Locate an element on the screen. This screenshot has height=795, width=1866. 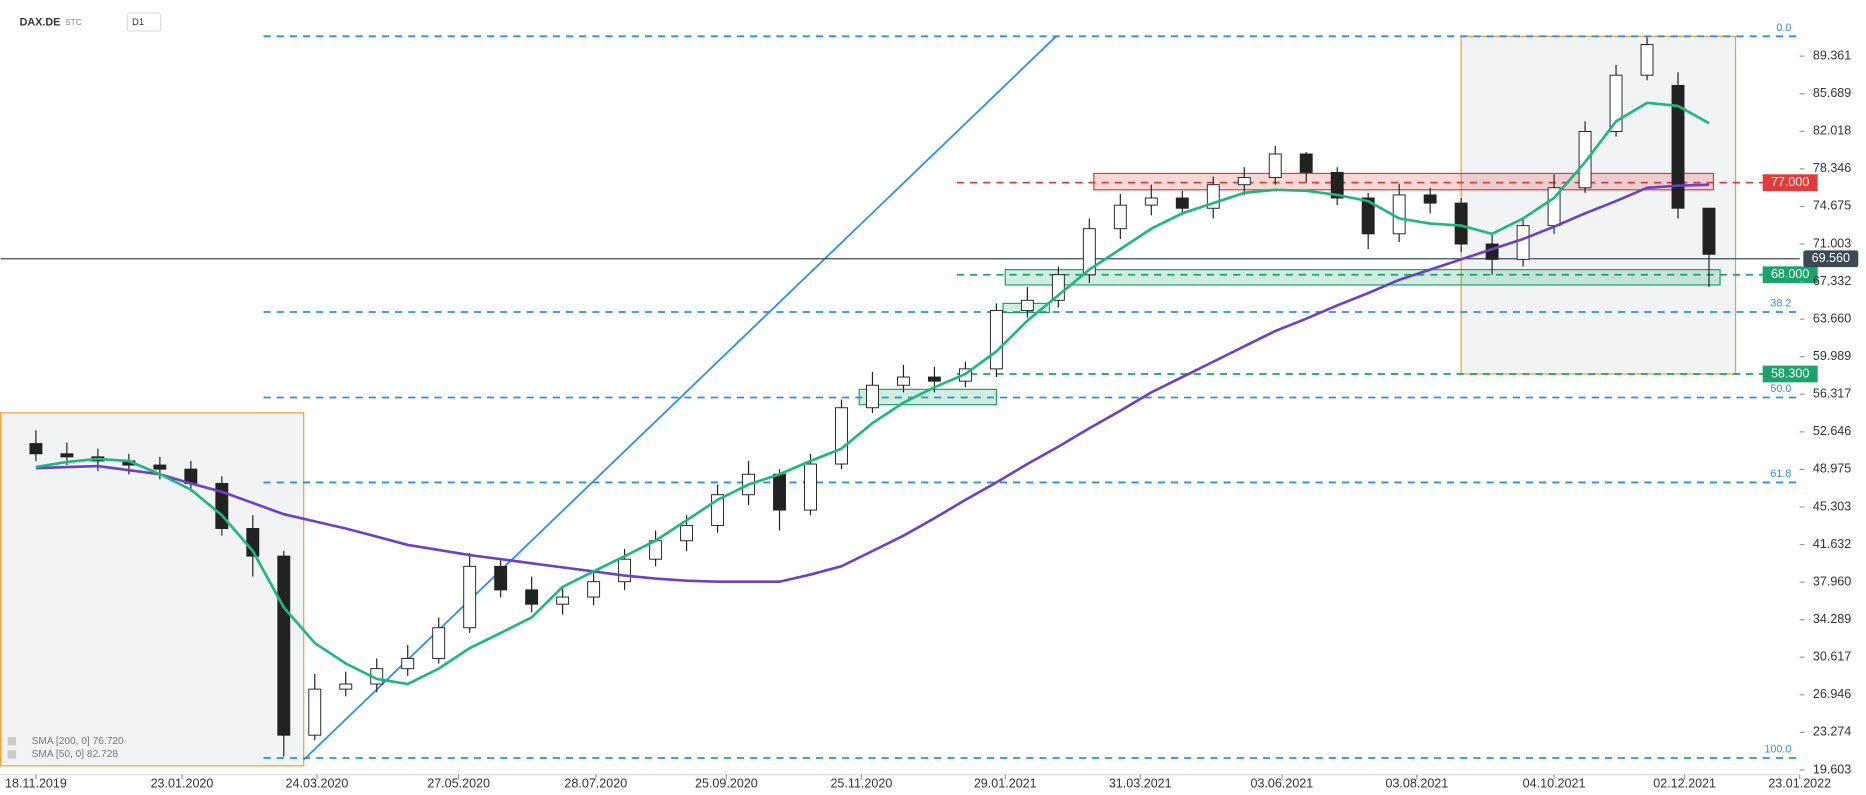
x-tick-label: 23.01.2022 is located at coordinates (1799, 784).